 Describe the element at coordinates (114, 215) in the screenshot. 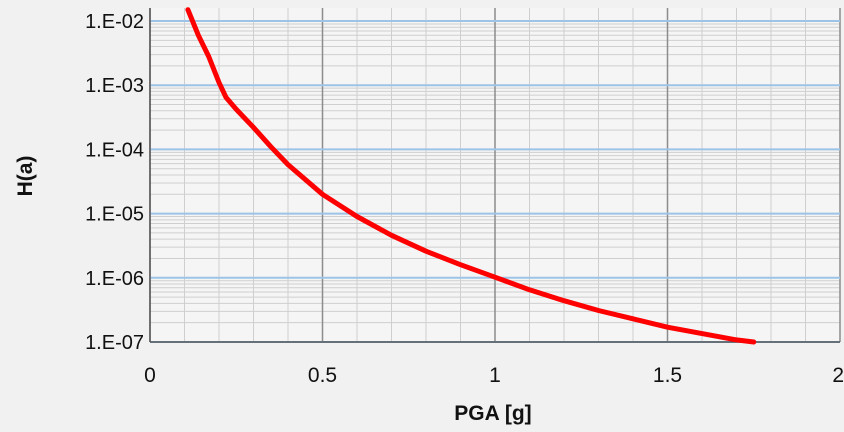

I see `y-tick-label: 1.E-05` at that location.